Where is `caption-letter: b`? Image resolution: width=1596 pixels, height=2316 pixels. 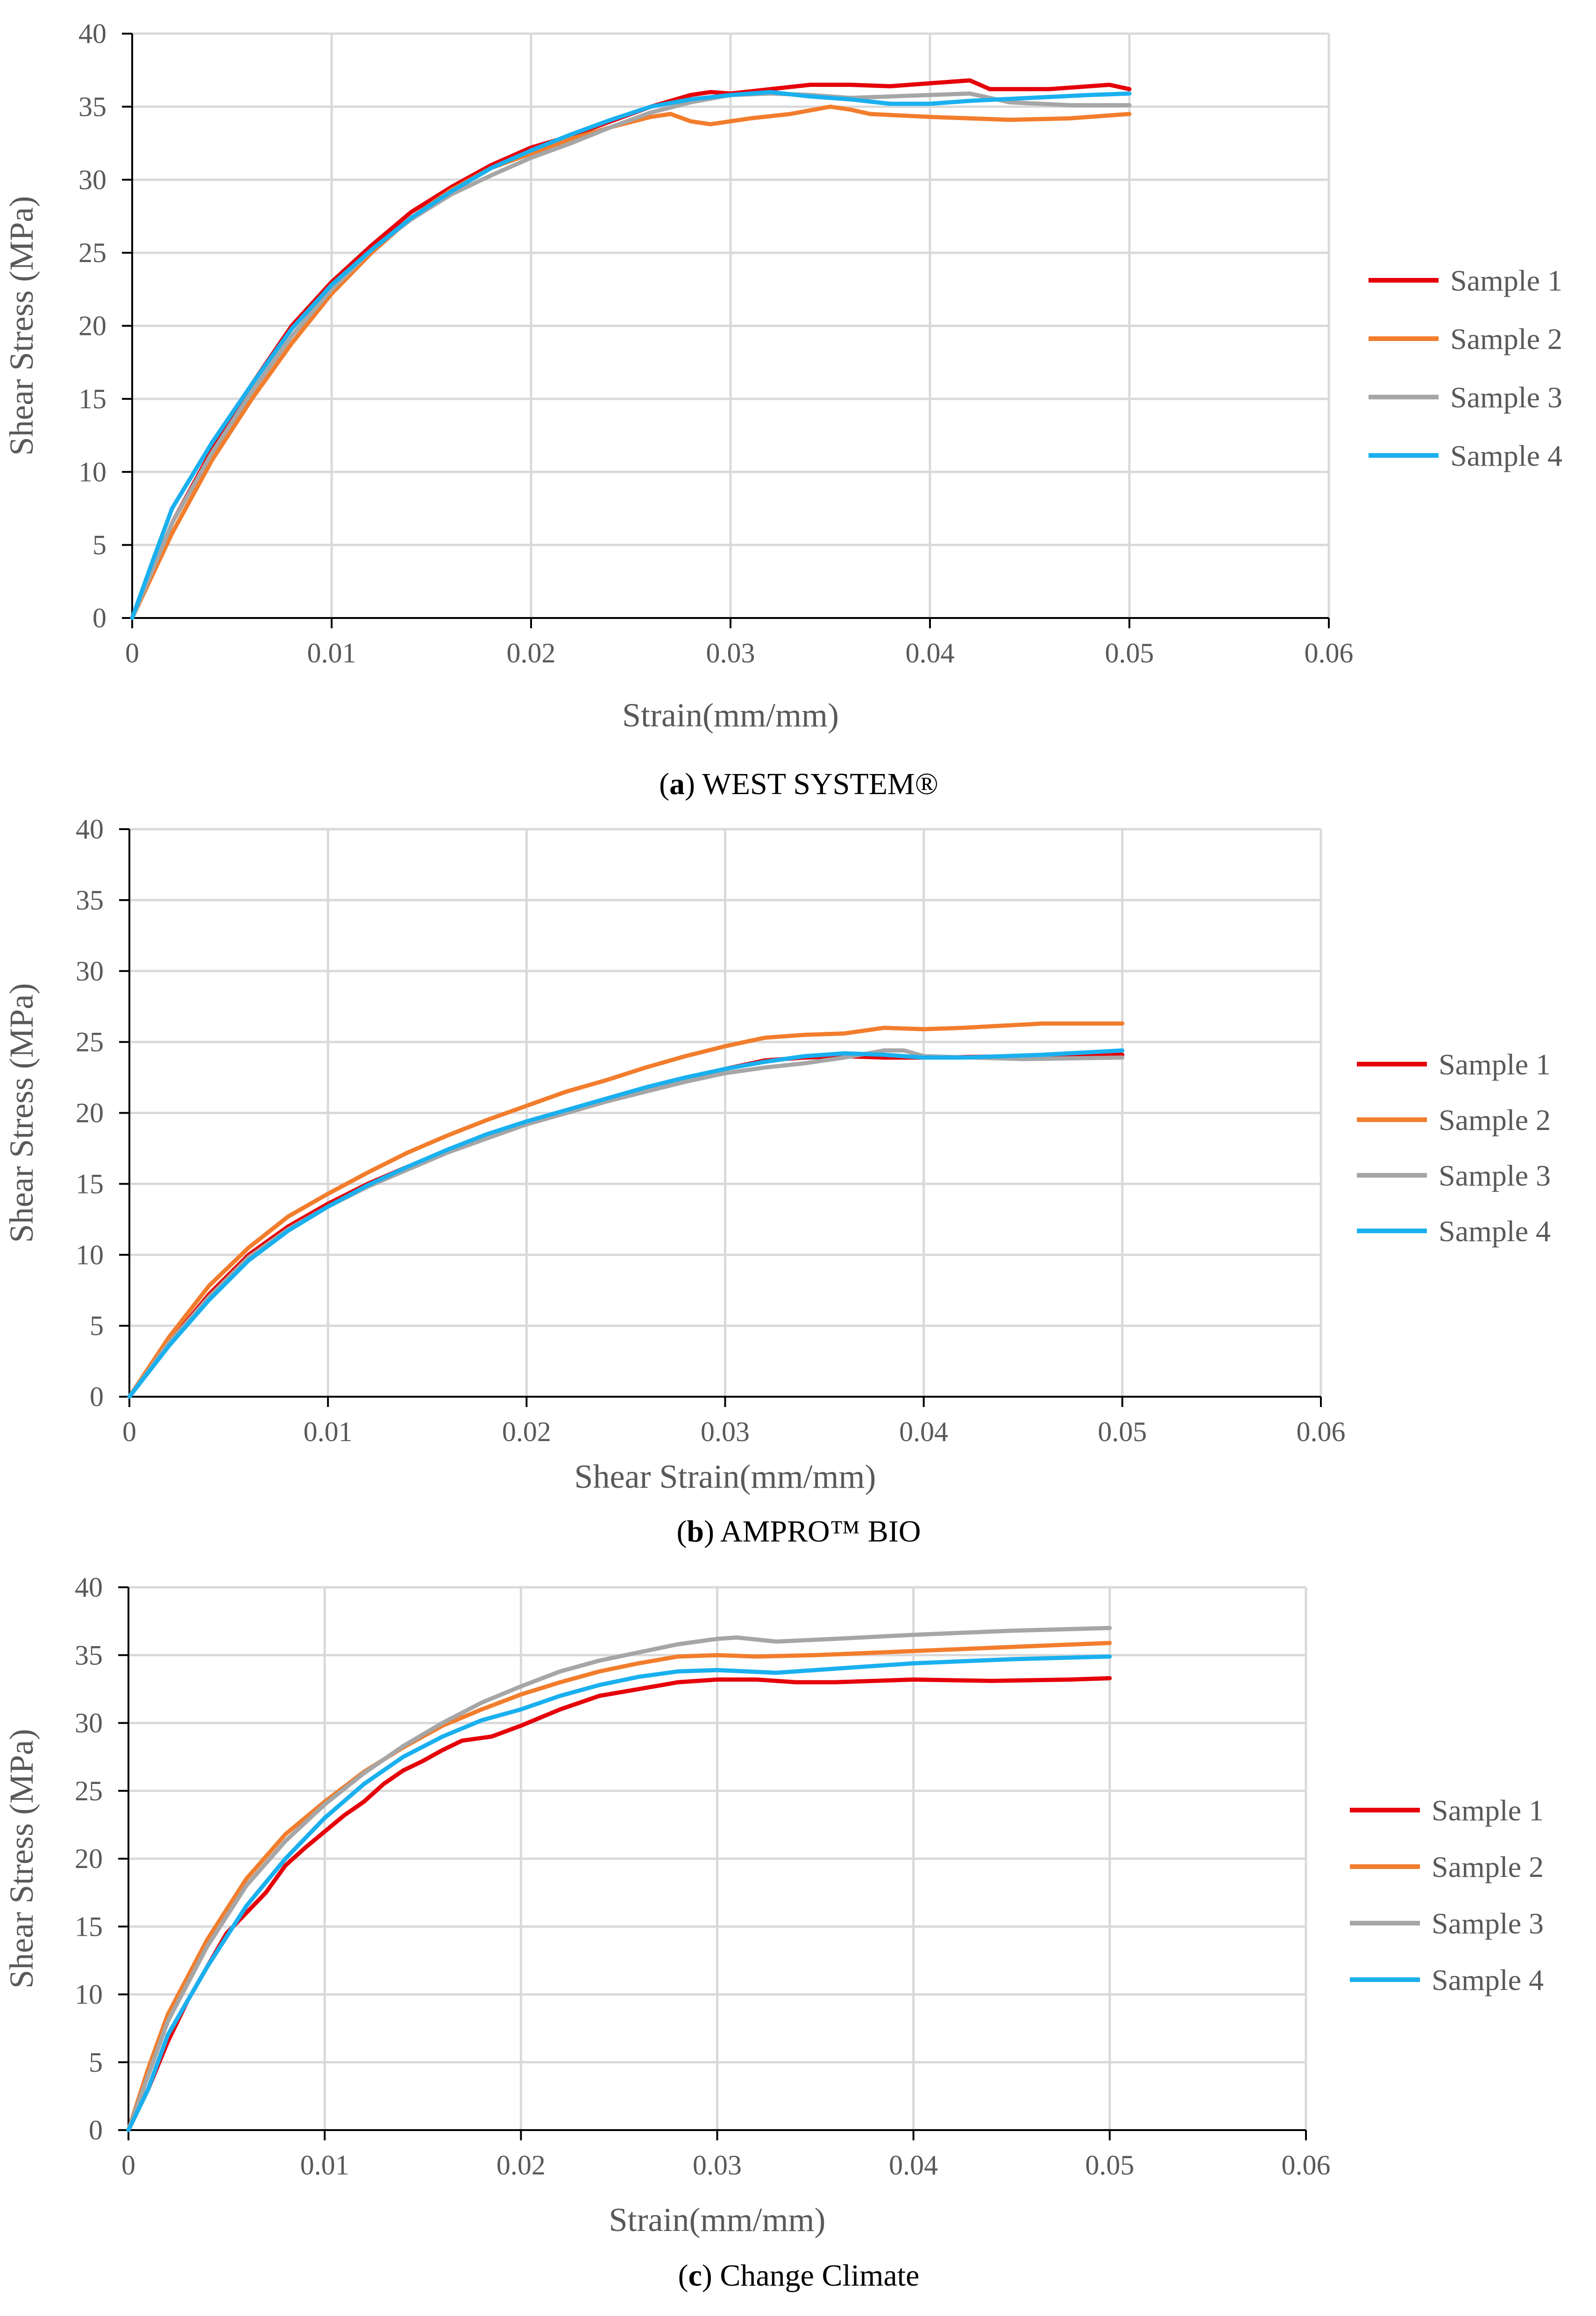 caption-letter: b is located at coordinates (696, 1531).